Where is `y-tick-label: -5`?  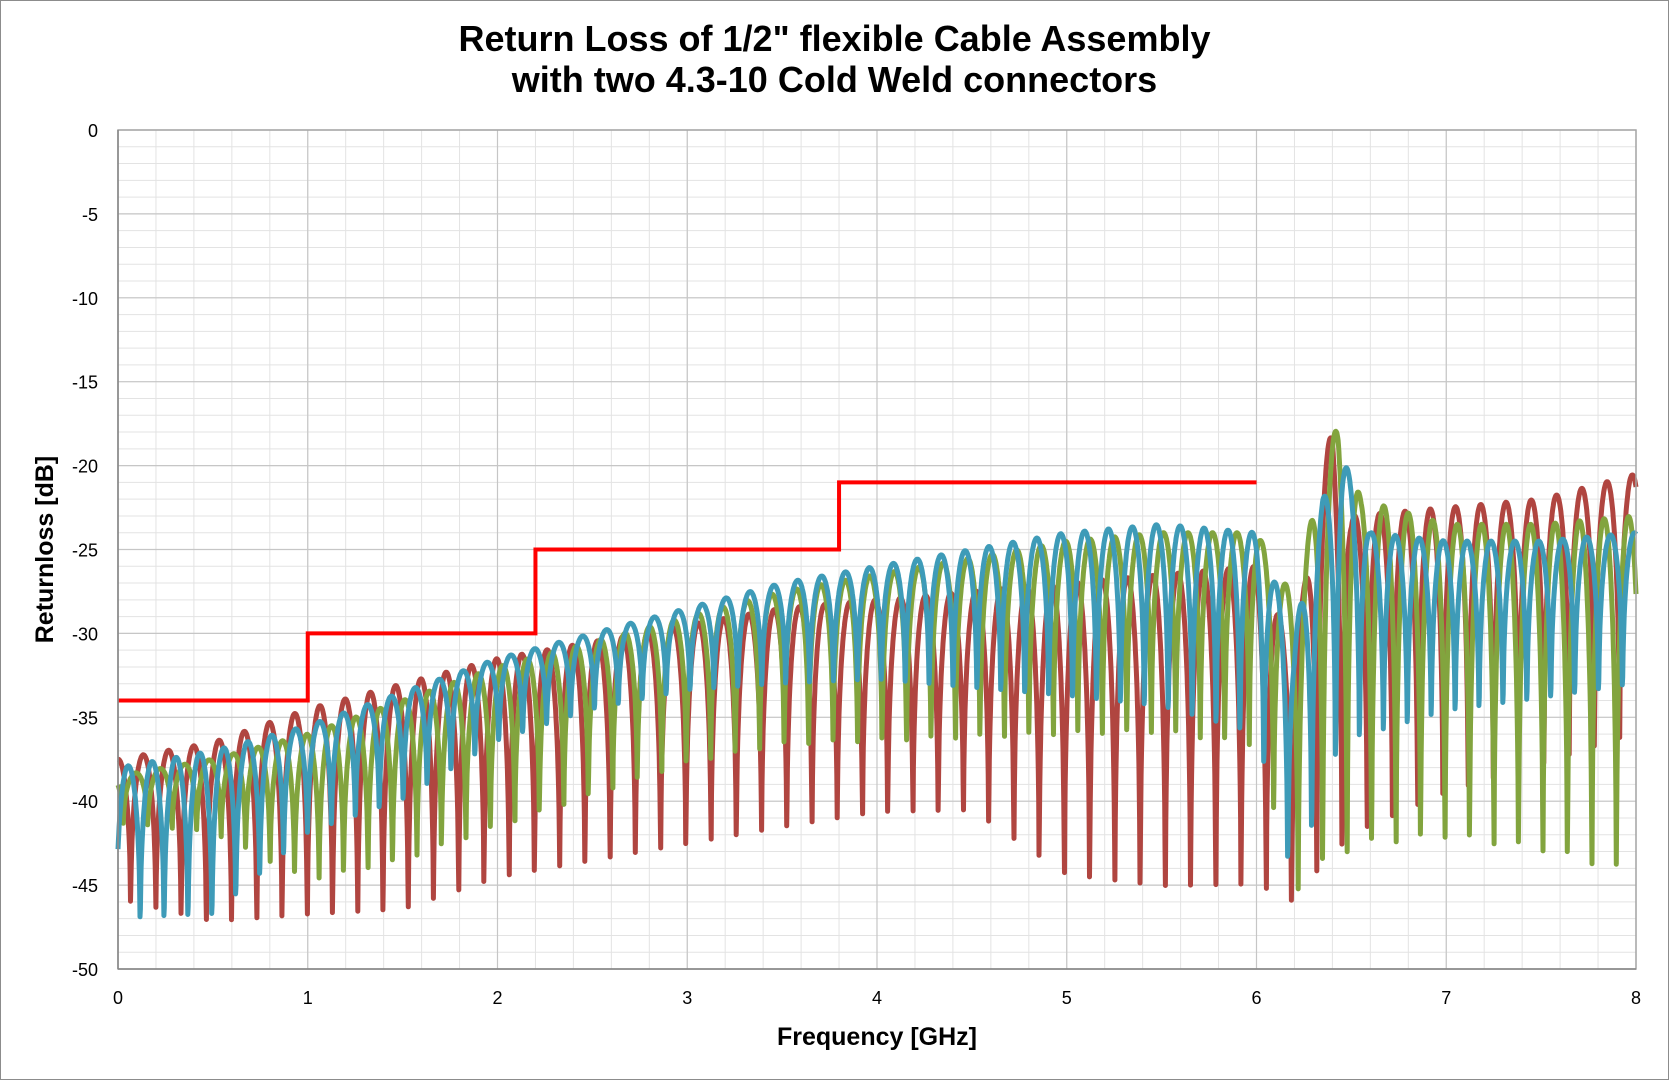 y-tick-label: -5 is located at coordinates (90, 215).